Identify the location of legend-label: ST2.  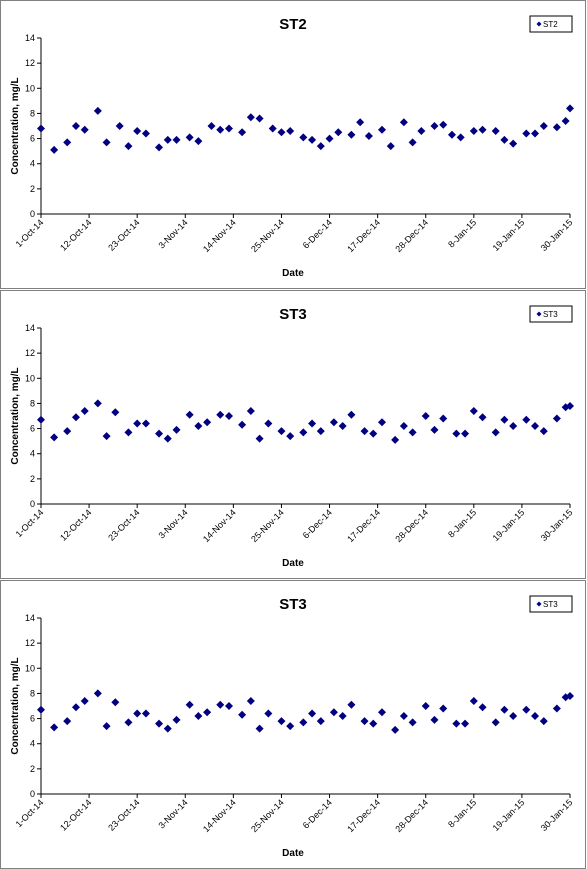
(550, 24).